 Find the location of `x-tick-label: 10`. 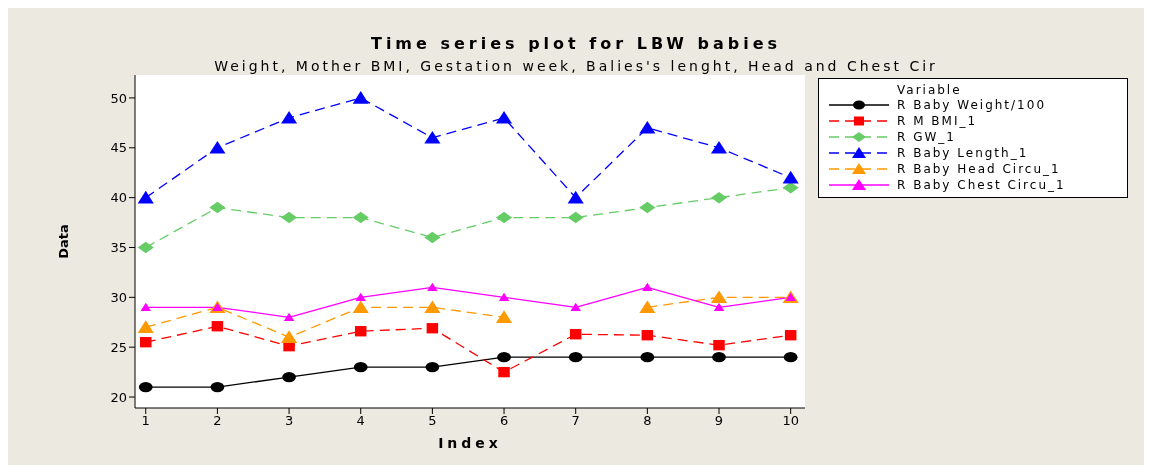

x-tick-label: 10 is located at coordinates (790, 421).